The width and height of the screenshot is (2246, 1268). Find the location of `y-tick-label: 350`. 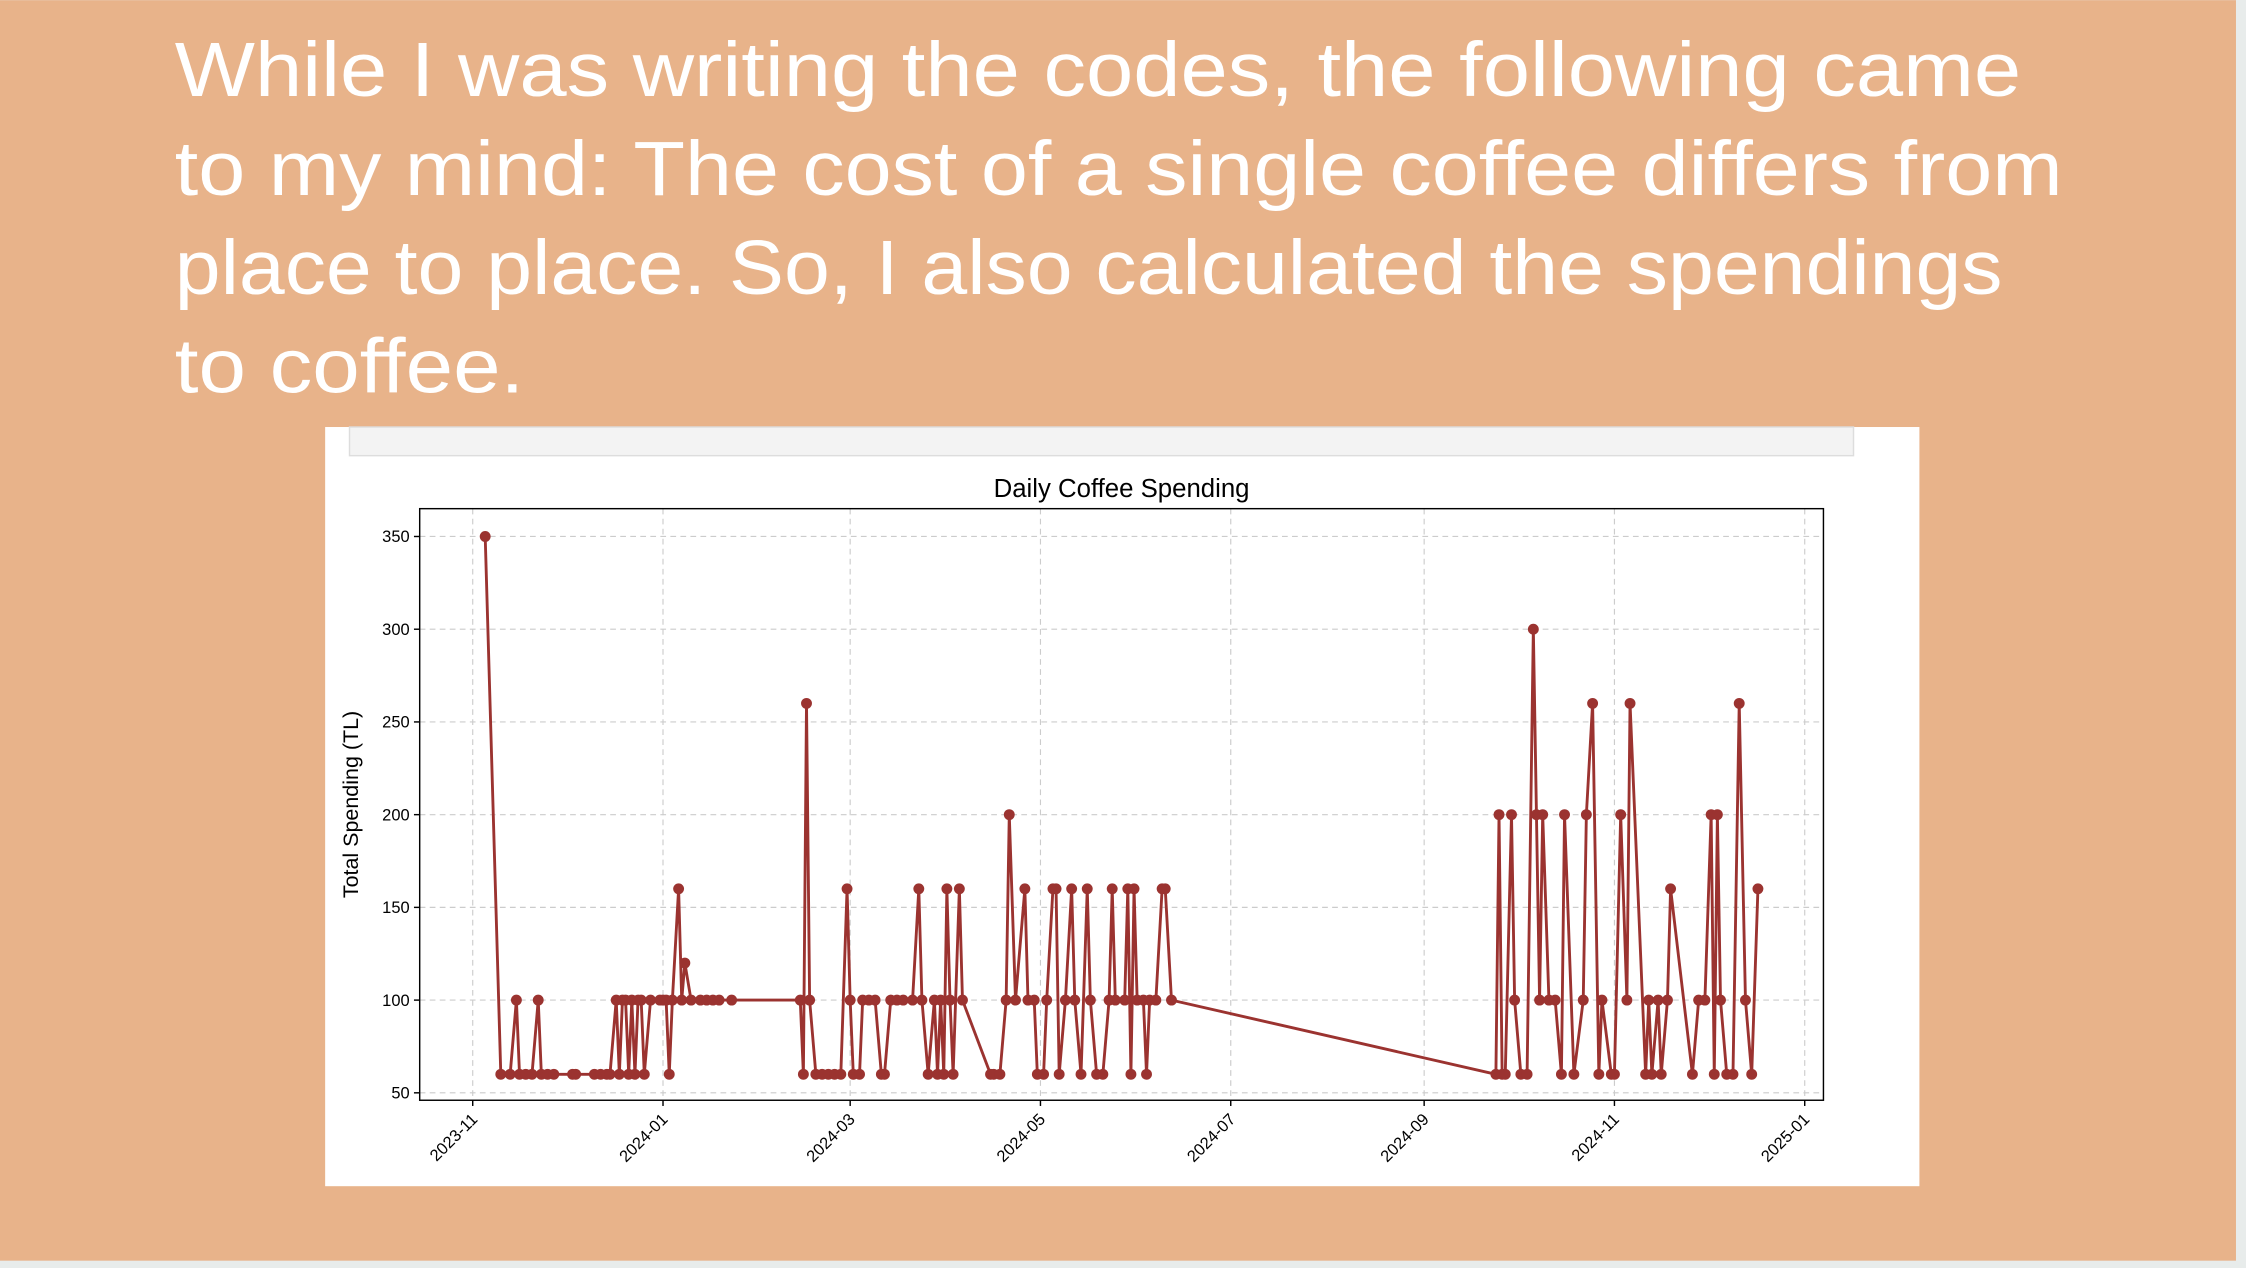

y-tick-label: 350 is located at coordinates (395, 537).